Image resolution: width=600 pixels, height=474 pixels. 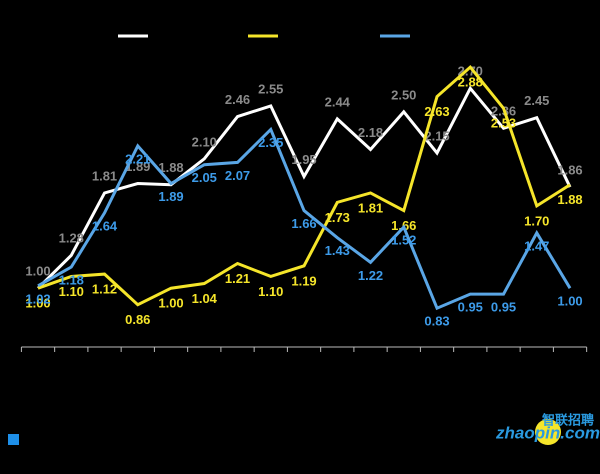 I want to click on data-label: 1.43, so click(x=337, y=250).